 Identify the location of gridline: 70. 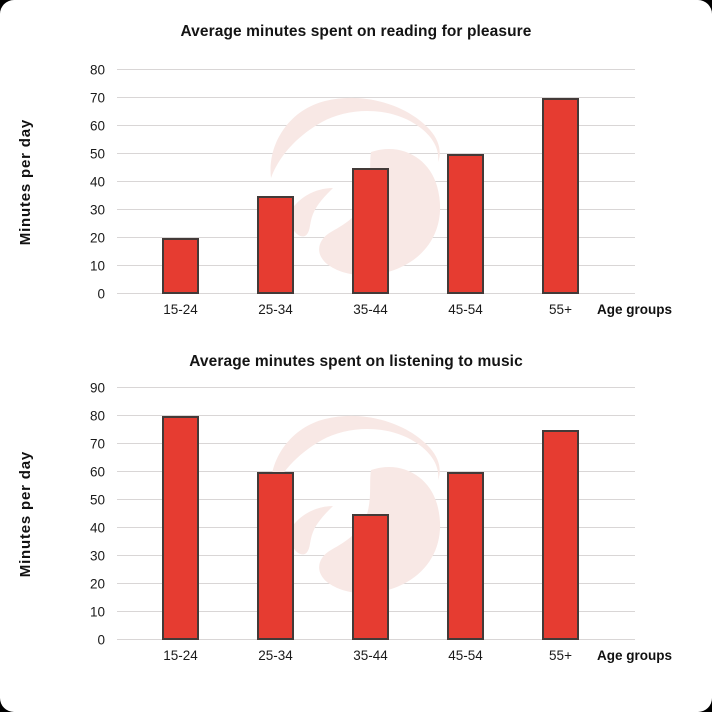
(362, 98).